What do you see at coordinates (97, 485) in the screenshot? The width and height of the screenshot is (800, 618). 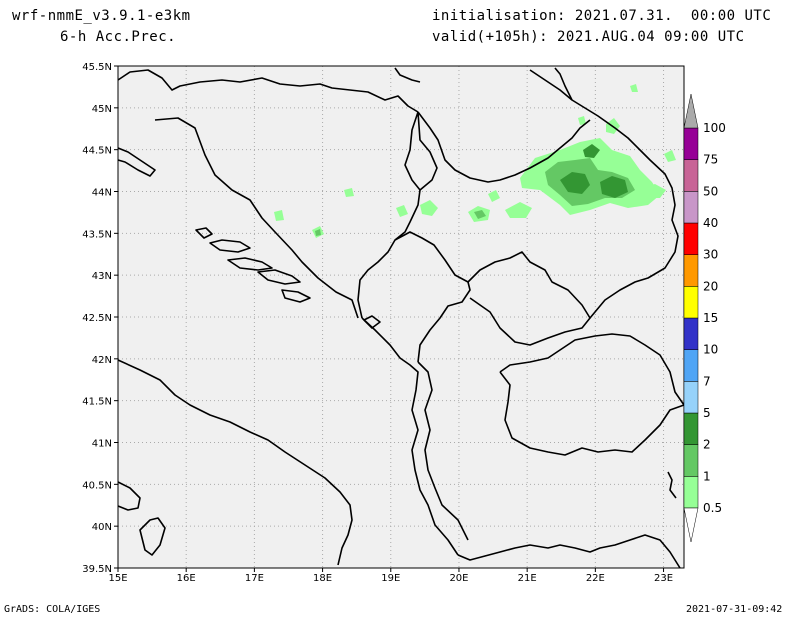 I see `lat-tick-label: 40.5N` at bounding box center [97, 485].